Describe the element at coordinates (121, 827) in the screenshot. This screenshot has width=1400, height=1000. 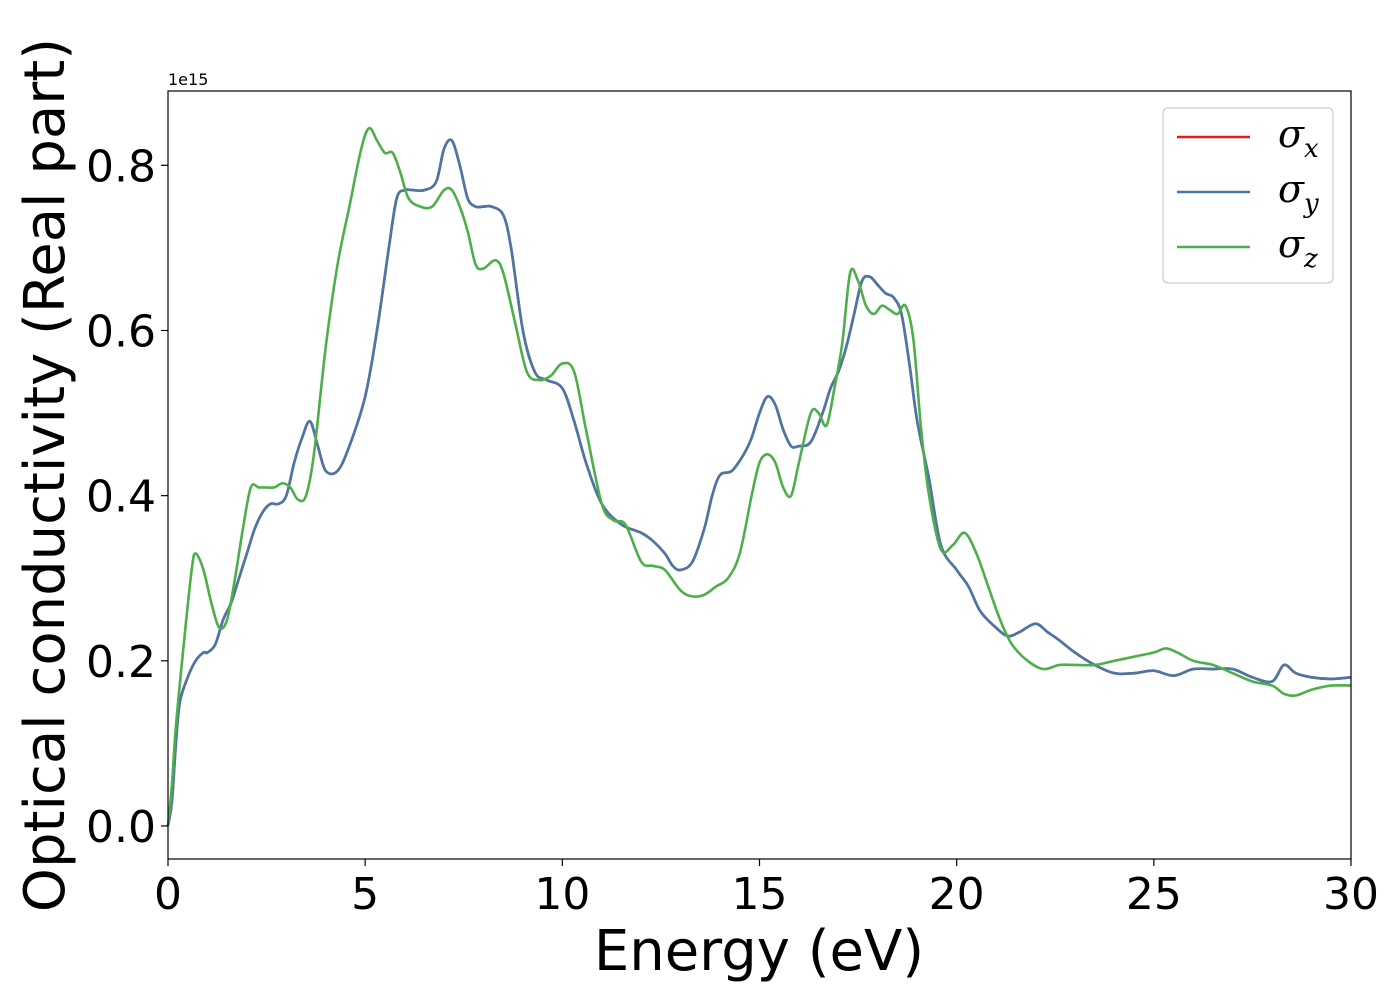
I see `y-tick-label: 0.0` at that location.